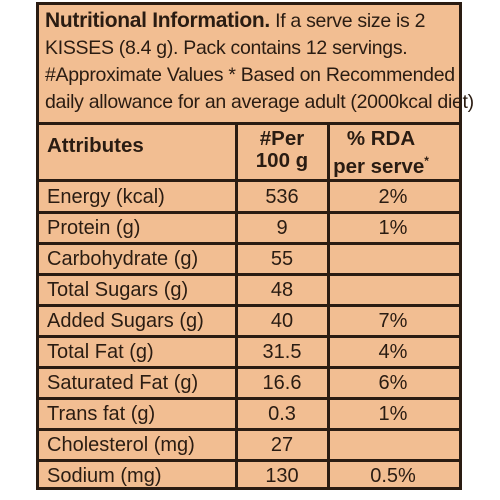 The height and width of the screenshot is (500, 500). I want to click on header-rda: % RDA per serve*, so click(381, 152).